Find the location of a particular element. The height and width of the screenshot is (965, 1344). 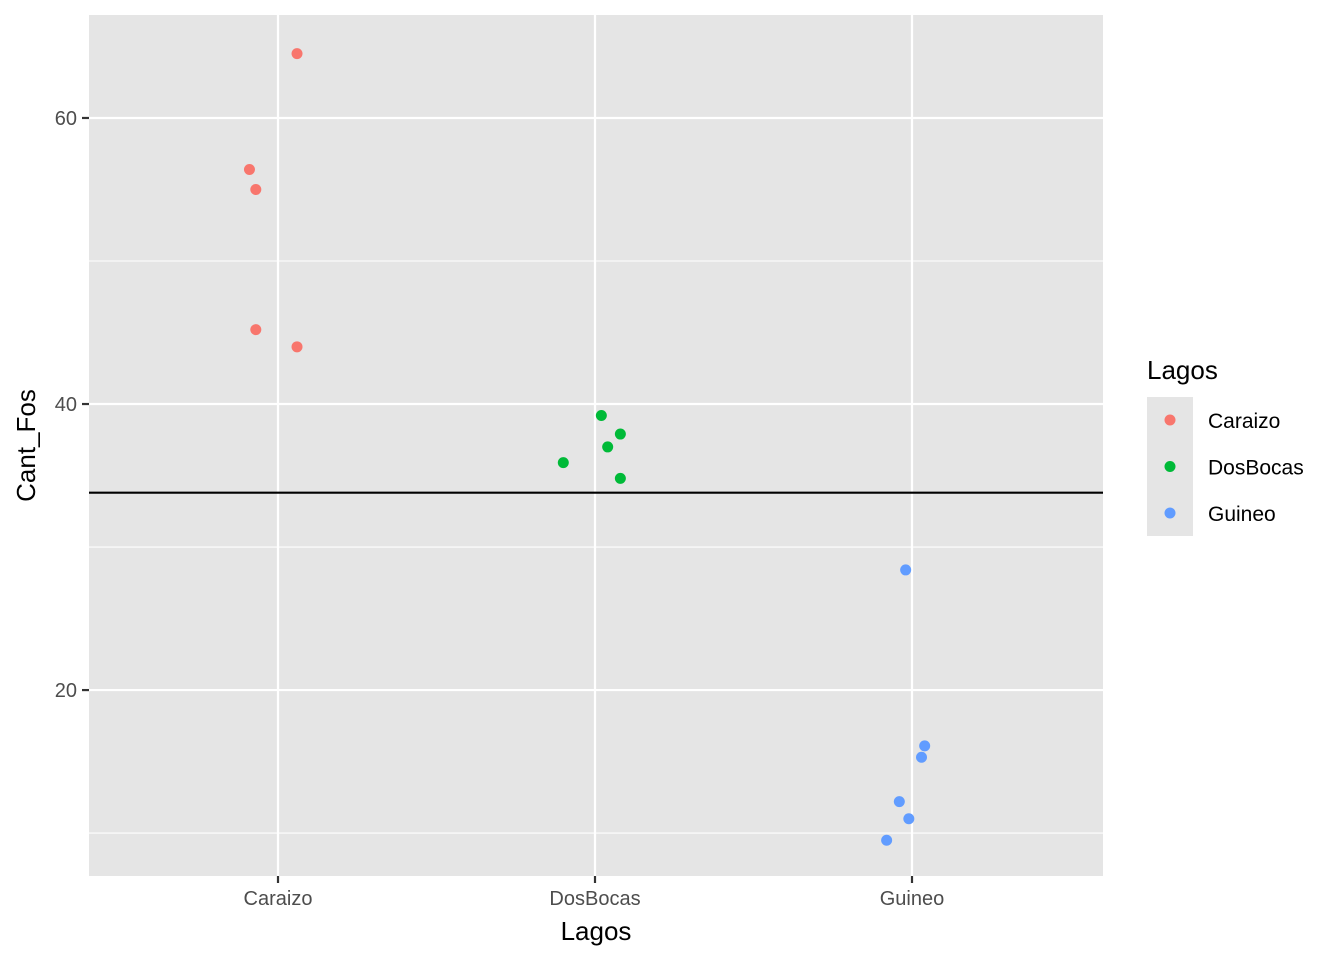

y-tick-label: 60 is located at coordinates (66, 119).